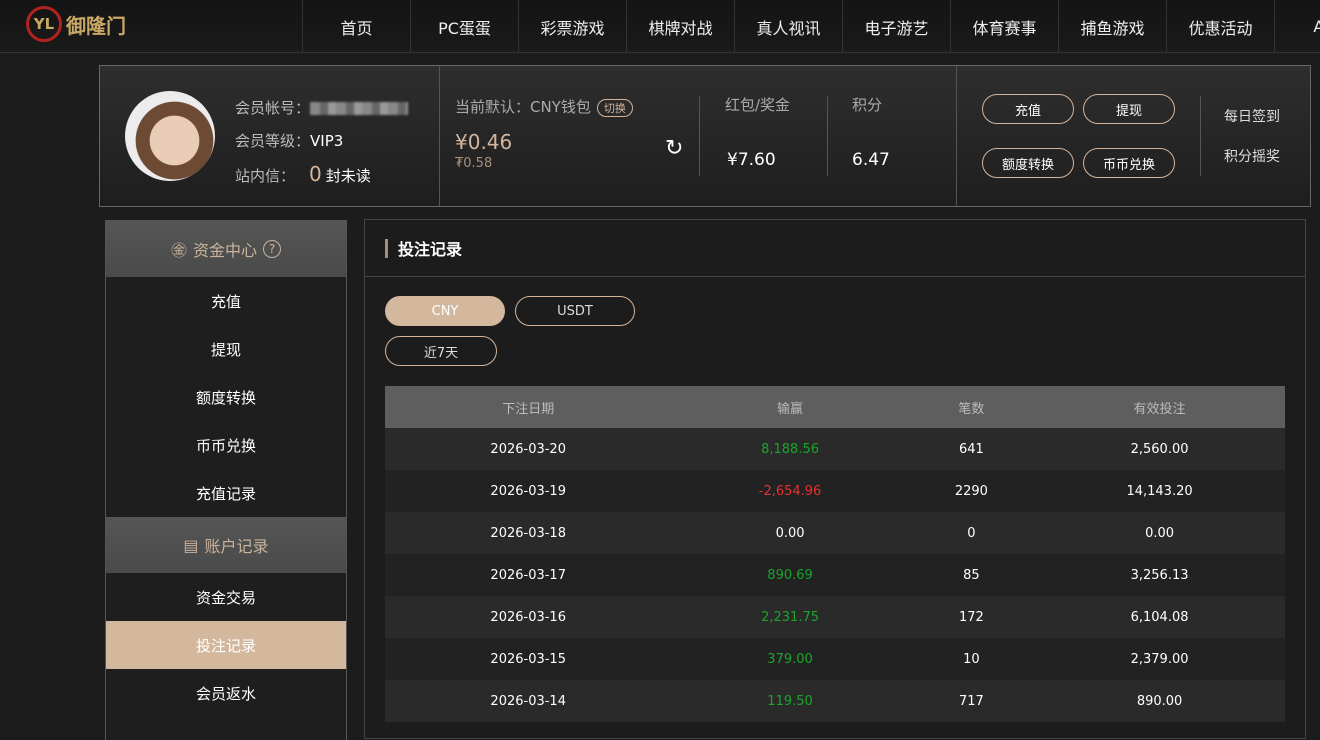  Describe the element at coordinates (225, 349) in the screenshot. I see `sidebar-item-withdraw: 提现` at that location.